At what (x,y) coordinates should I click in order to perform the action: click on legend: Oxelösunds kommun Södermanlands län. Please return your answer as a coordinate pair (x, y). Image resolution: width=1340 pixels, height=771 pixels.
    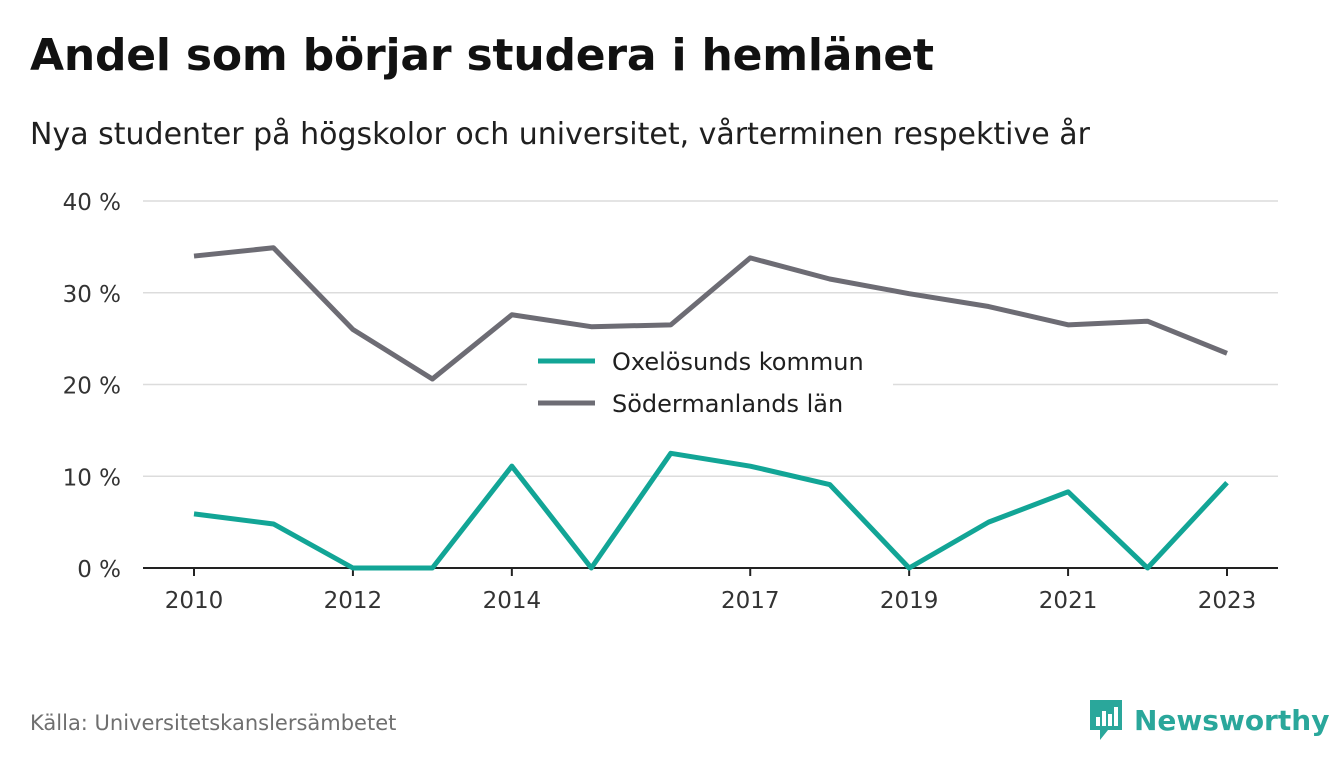
    Looking at the image, I should click on (710, 385).